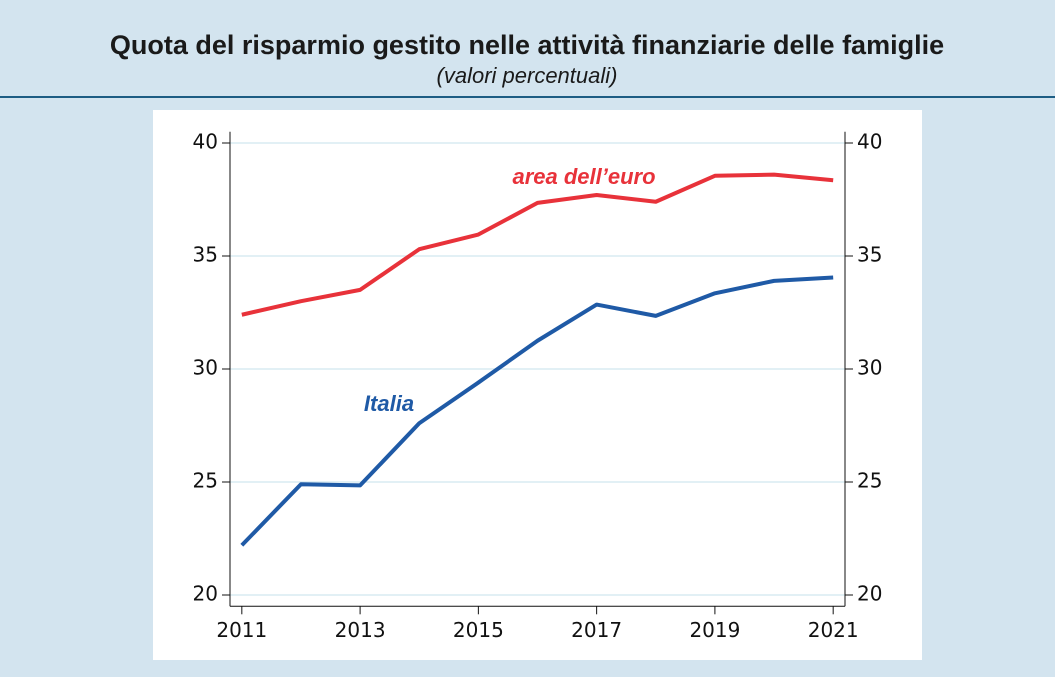 This screenshot has width=1055, height=677. I want to click on y-tick-label: 35, so click(205, 255).